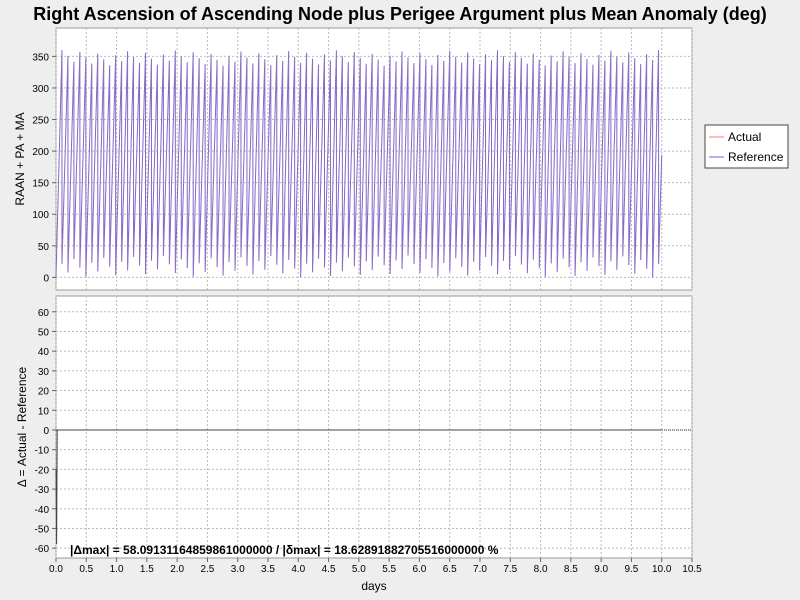 The width and height of the screenshot is (800, 600). Describe the element at coordinates (744, 137) in the screenshot. I see `legend-label-actual: Actual` at that location.